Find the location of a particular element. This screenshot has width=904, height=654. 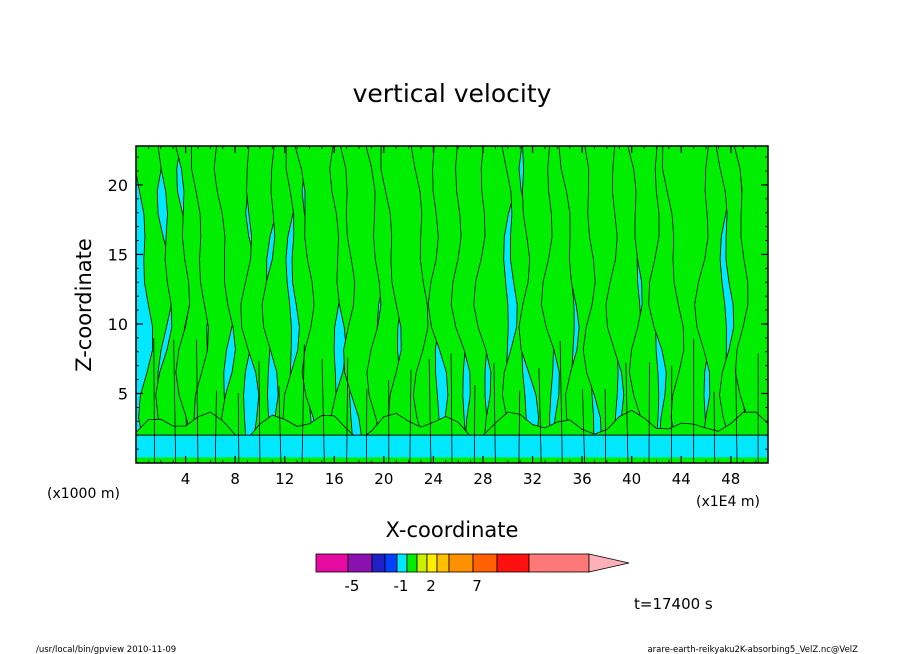

y-tick-label: 5 is located at coordinates (123, 393).